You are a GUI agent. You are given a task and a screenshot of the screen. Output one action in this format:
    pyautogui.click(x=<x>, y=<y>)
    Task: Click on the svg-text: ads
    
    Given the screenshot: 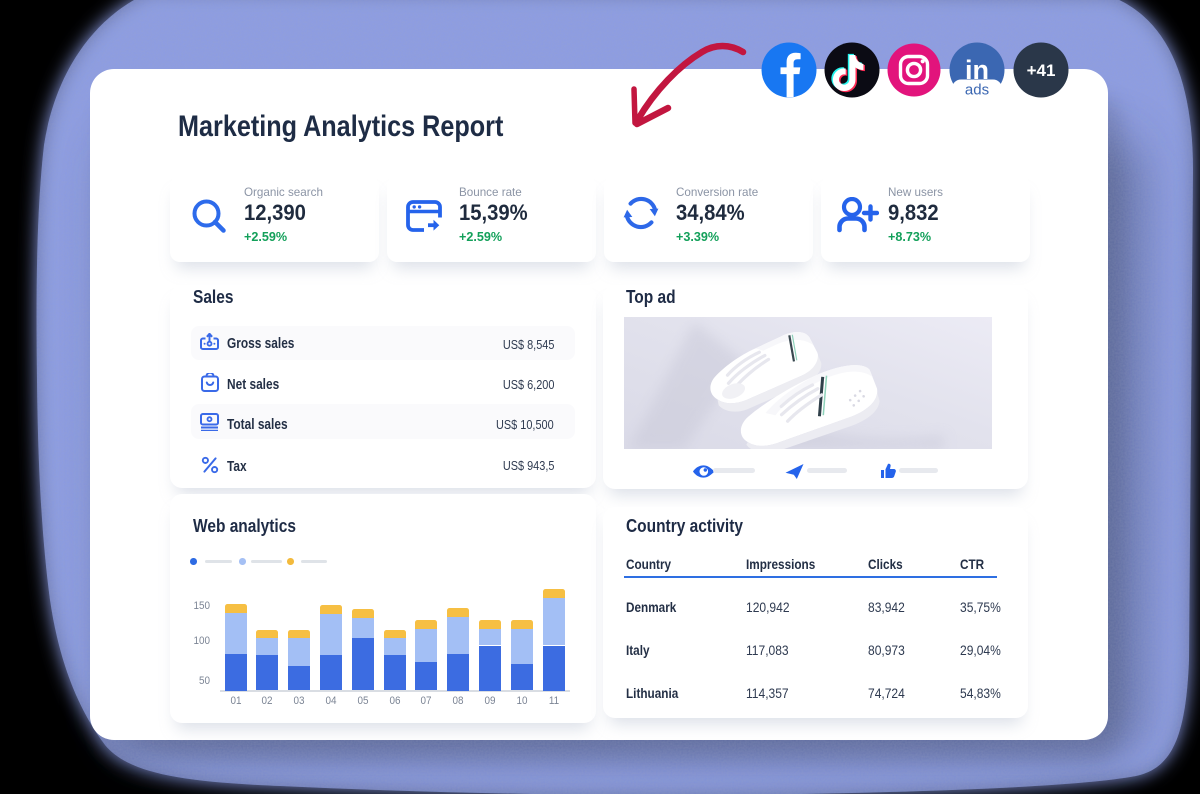 What is the action you would take?
    pyautogui.click(x=977, y=90)
    